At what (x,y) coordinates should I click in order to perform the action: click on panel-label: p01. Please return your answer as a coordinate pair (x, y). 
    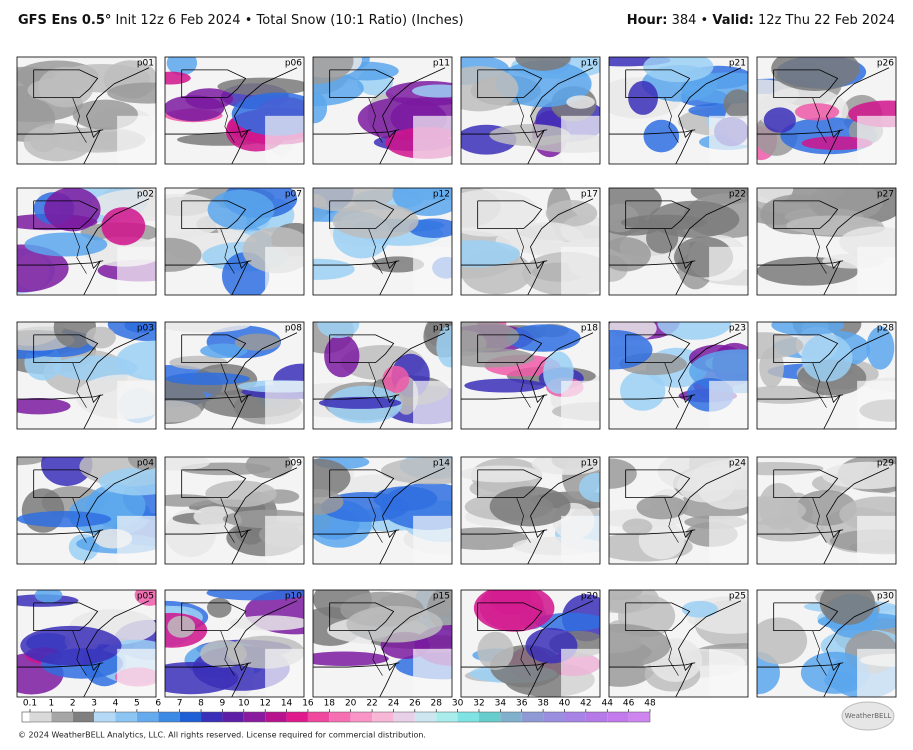
    Looking at the image, I should click on (145, 64).